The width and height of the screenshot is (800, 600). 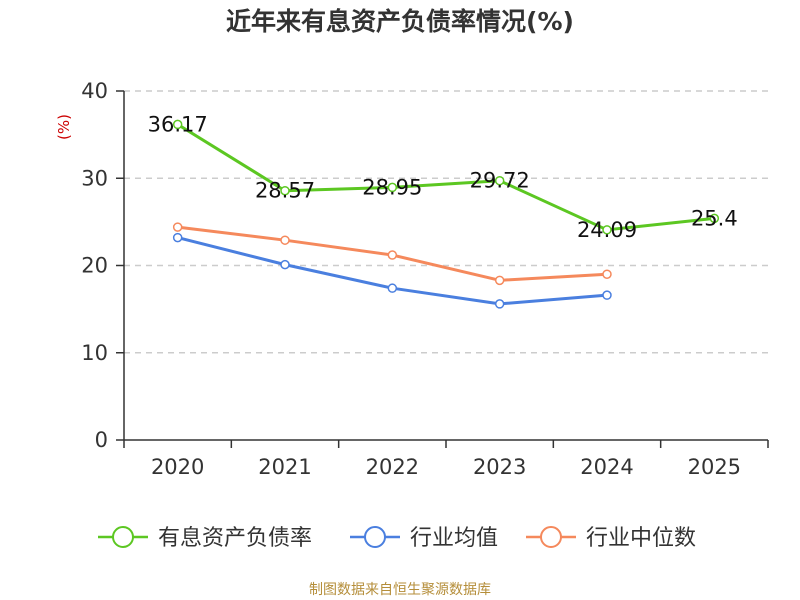 I want to click on data-label: 28.57, so click(x=285, y=191).